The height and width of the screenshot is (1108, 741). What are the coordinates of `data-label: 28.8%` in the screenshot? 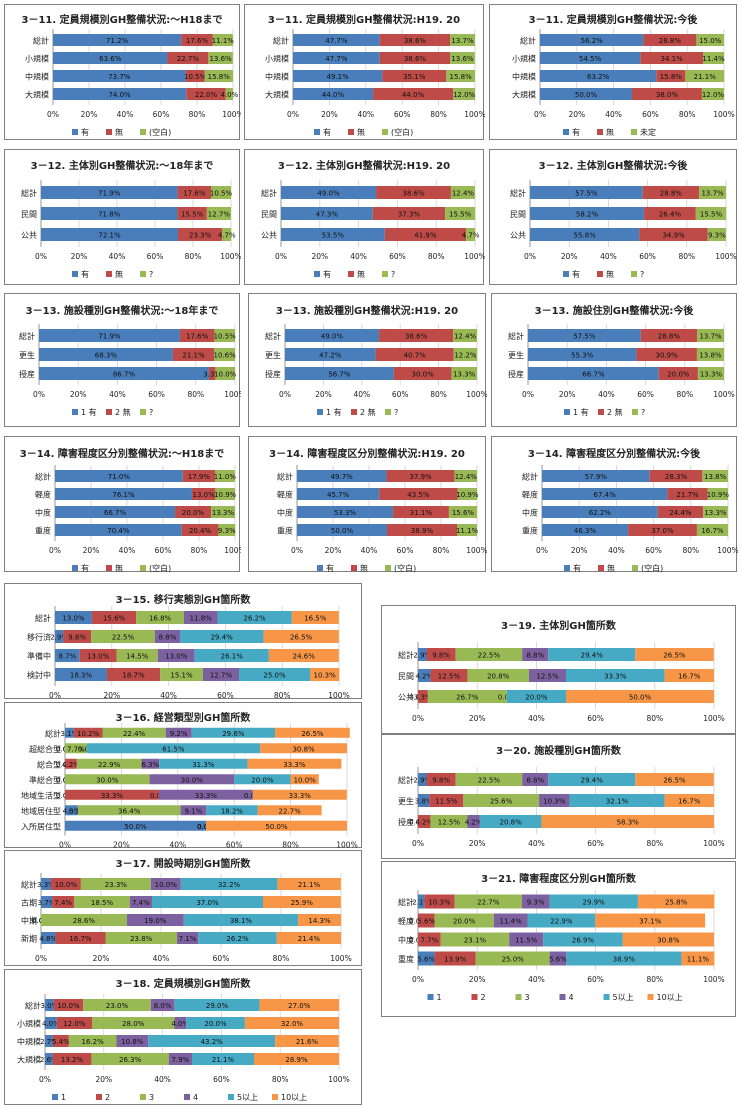 It's located at (670, 41).